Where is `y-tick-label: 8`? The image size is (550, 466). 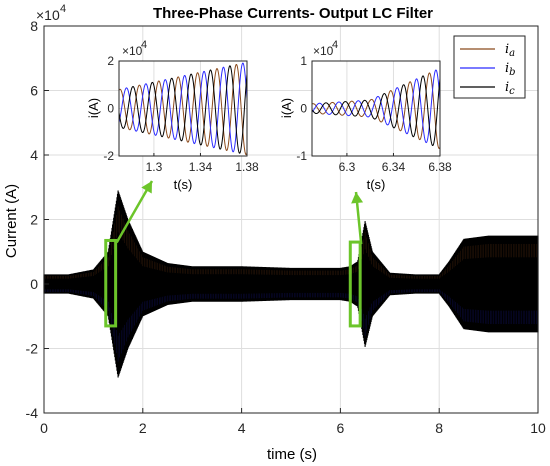
y-tick-label: 8 is located at coordinates (34, 26).